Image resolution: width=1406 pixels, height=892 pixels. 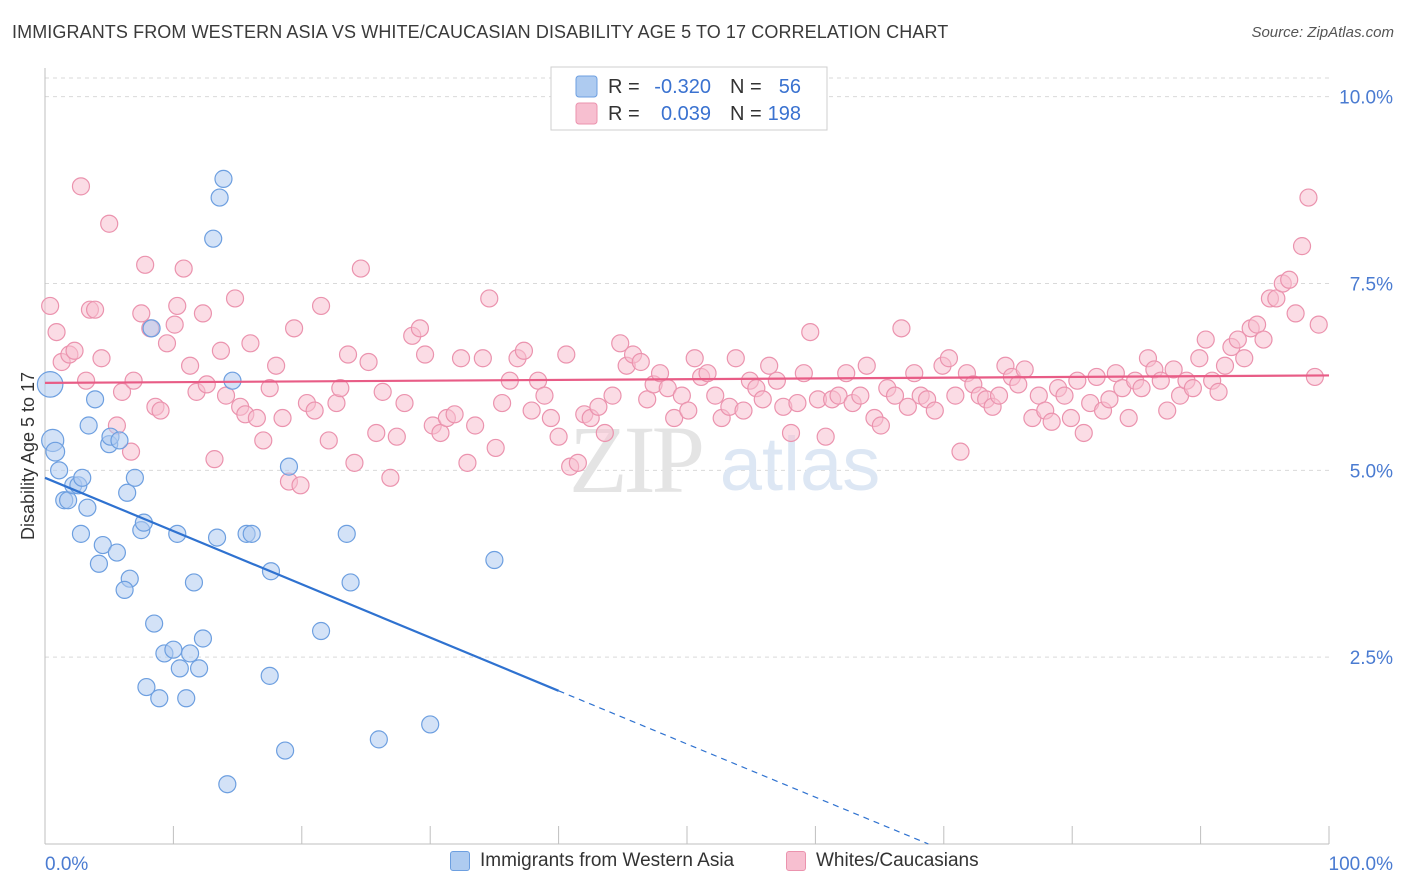 I want to click on y-tick-label: 2.5%, so click(x=1371, y=658).